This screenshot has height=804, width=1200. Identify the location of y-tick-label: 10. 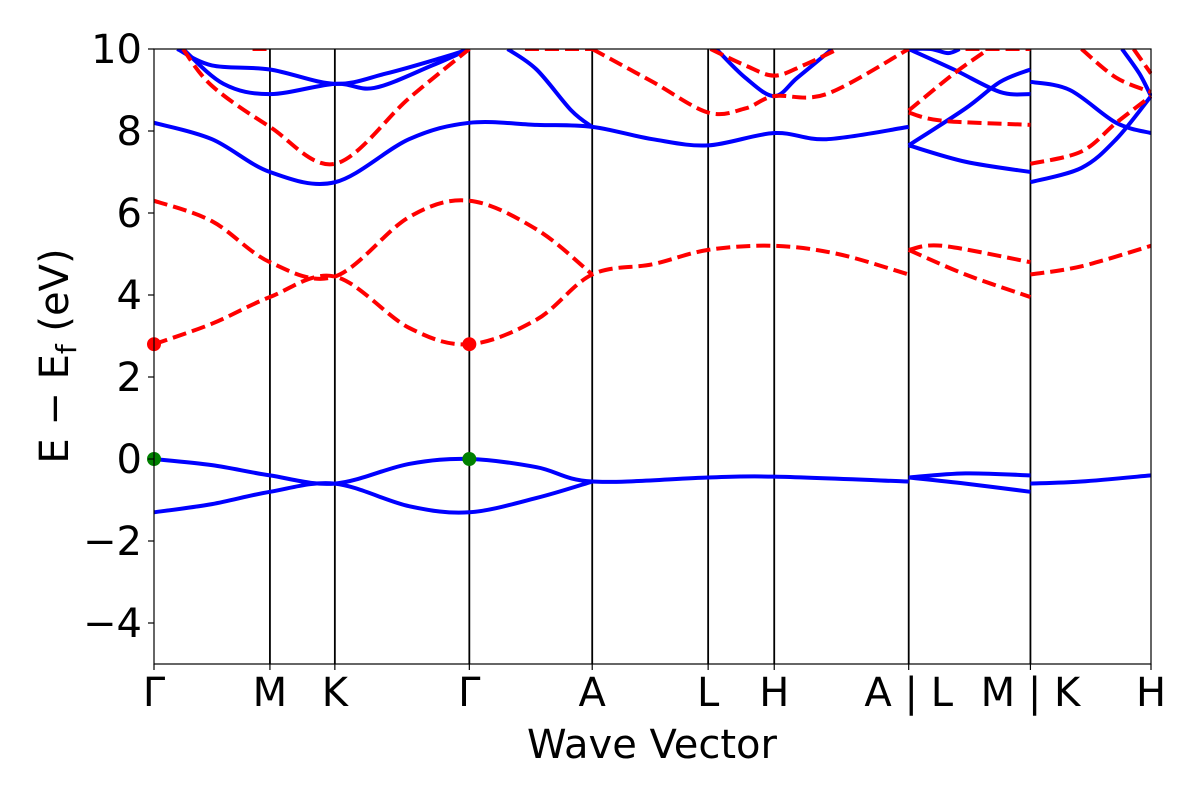
(116, 50).